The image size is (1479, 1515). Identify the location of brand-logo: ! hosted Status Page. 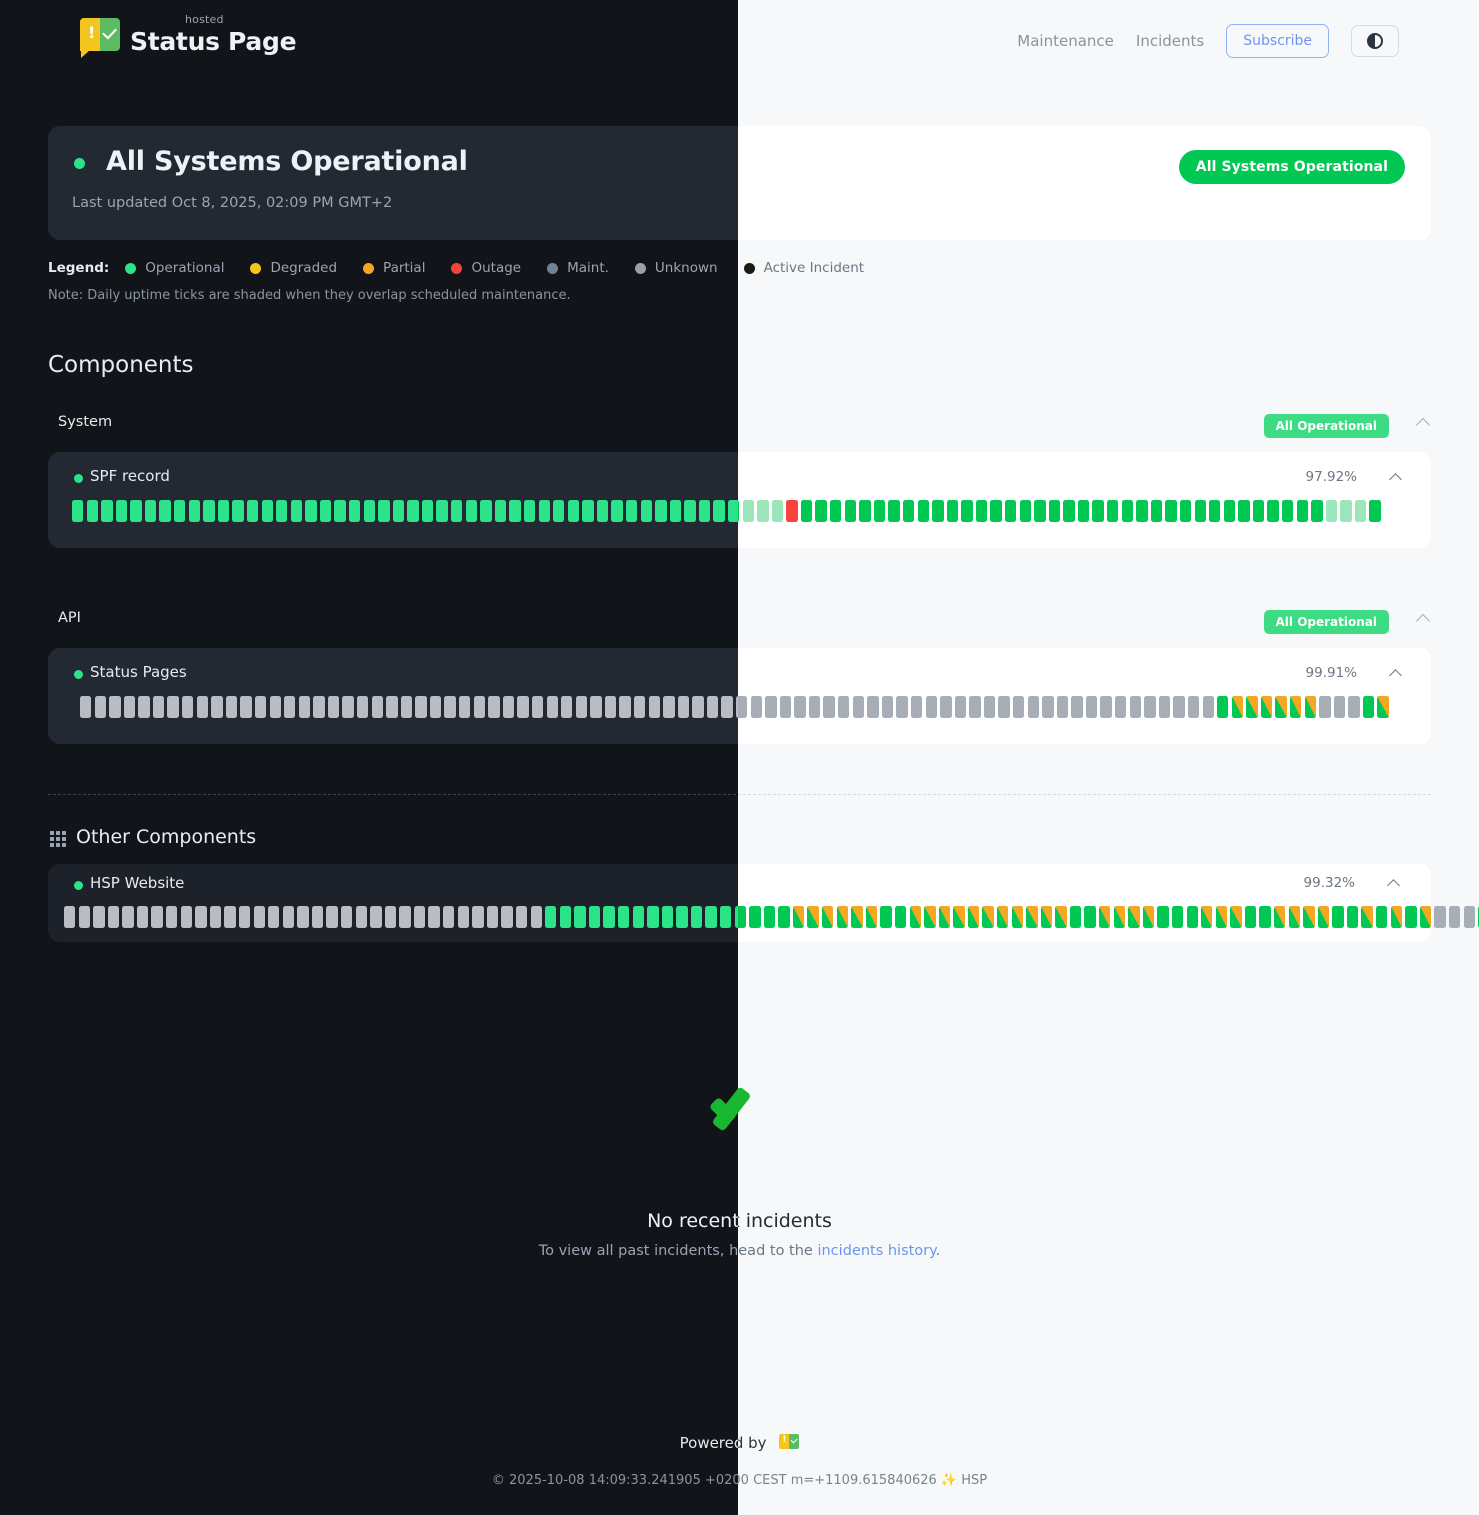
(188, 35).